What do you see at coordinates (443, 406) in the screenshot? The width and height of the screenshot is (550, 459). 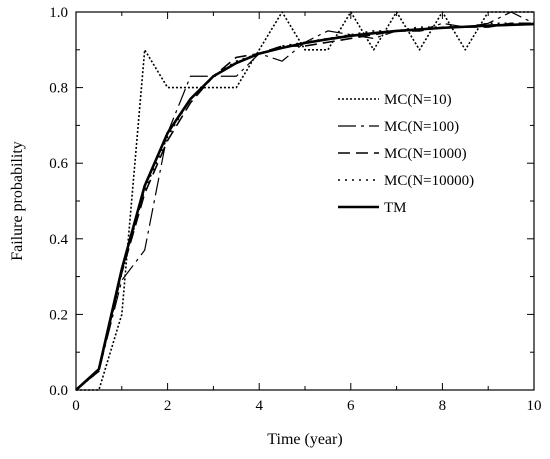 I see `x-tick-label: 8` at bounding box center [443, 406].